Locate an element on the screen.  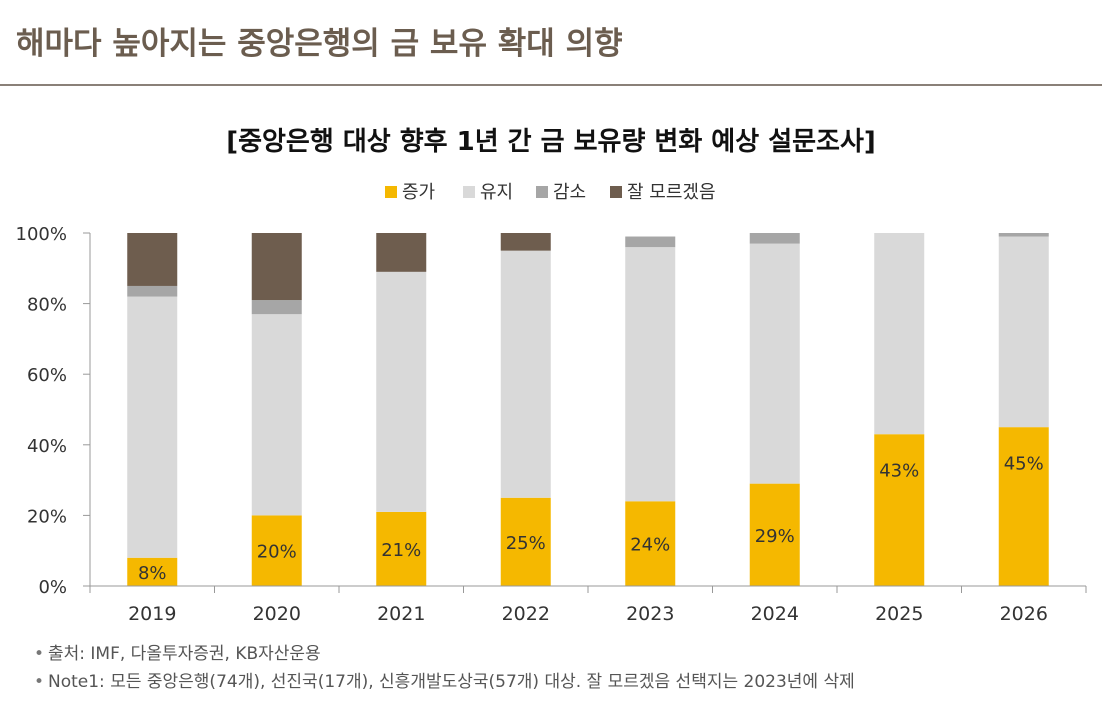
data-label: 21% is located at coordinates (401, 550).